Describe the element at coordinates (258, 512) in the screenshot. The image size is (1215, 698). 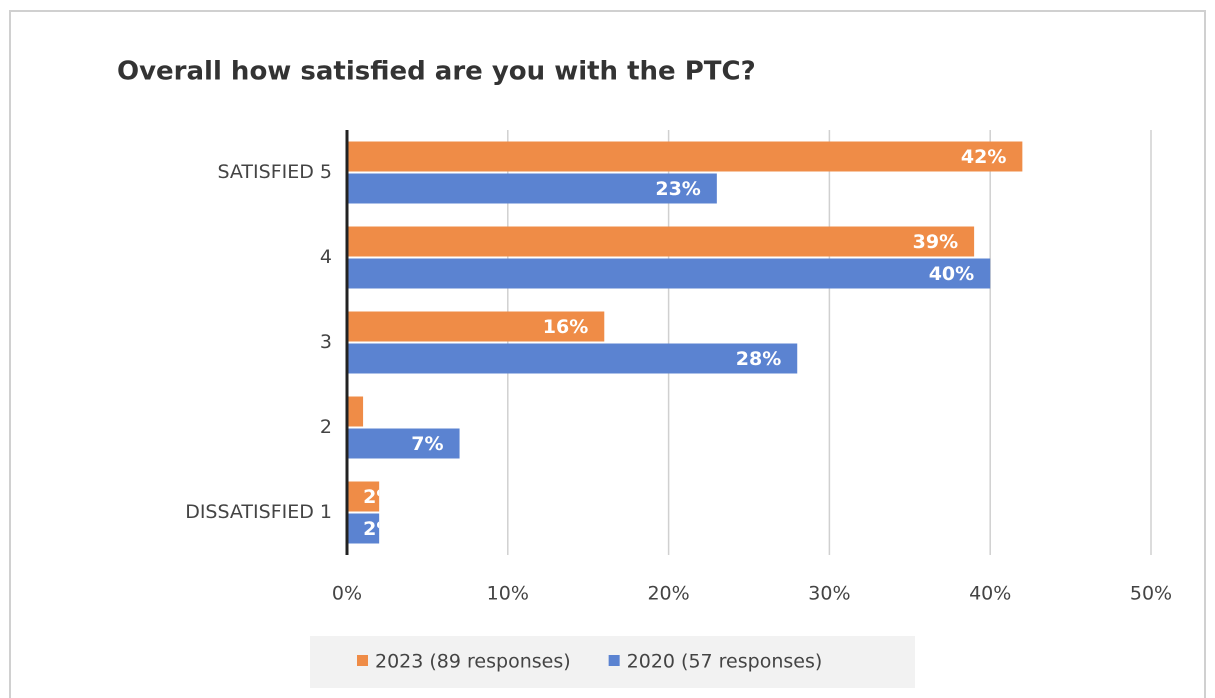
I see `y-tick-label: DISSATISFIED 1` at that location.